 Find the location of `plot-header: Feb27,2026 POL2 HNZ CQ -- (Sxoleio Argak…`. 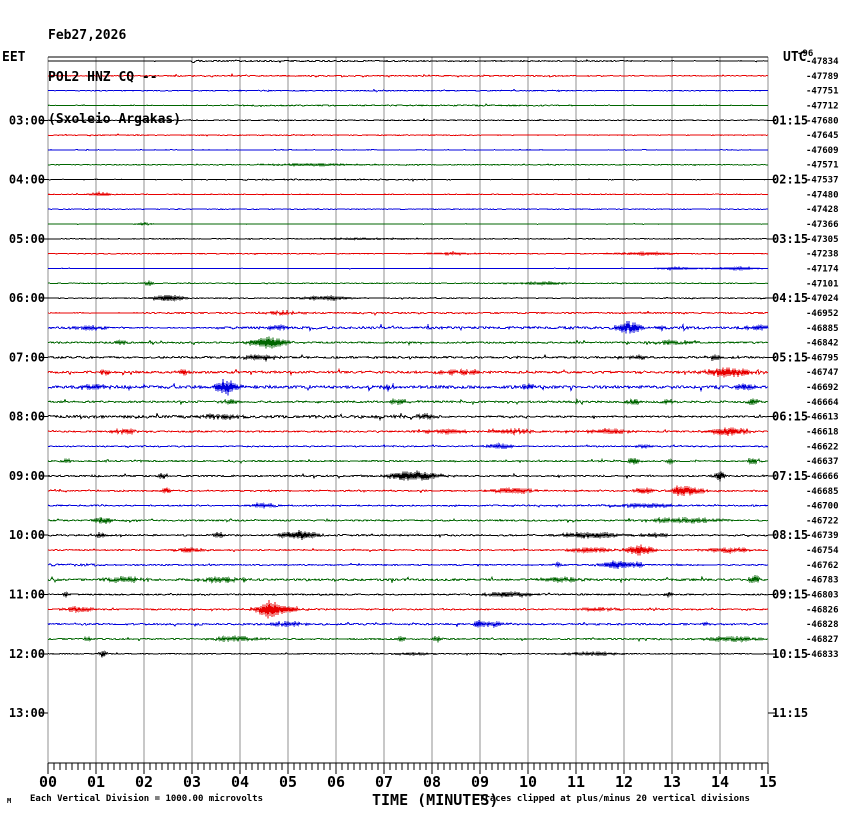

plot-header: Feb27,2026 POL2 HNZ CQ -- (Sxoleio Argak… is located at coordinates (114, 78).